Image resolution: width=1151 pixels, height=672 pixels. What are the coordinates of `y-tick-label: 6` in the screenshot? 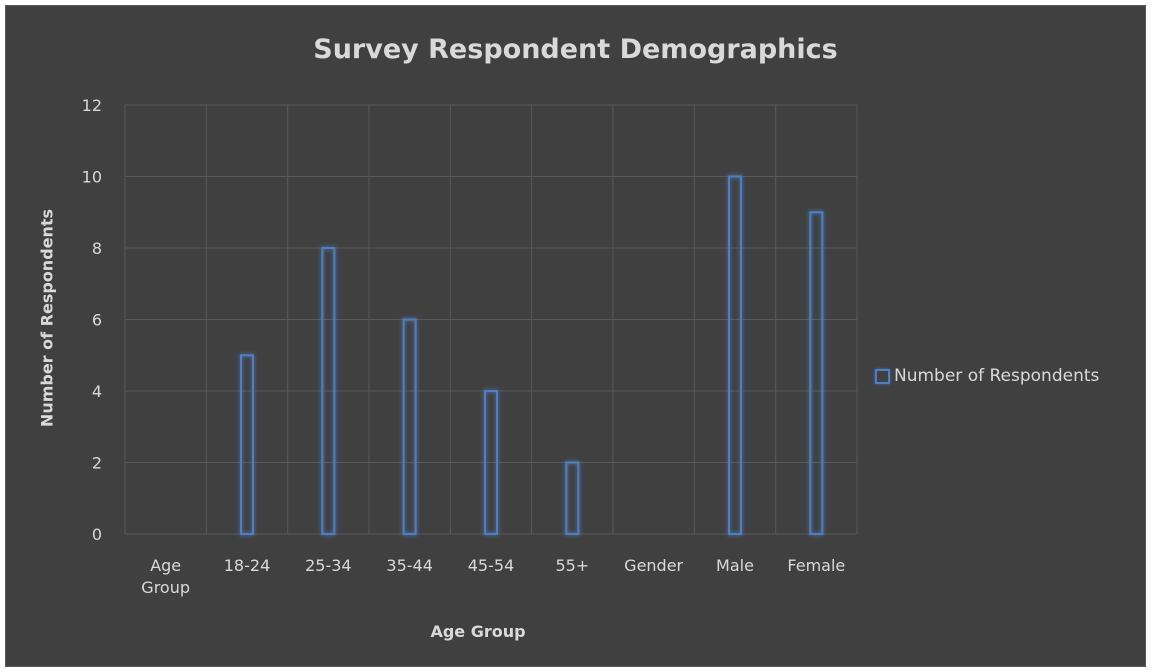 It's located at (97, 320).